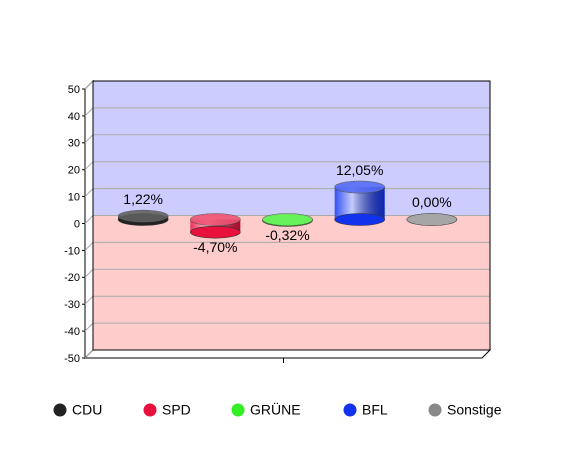 This screenshot has width=565, height=455. I want to click on y-tick-label: -20, so click(72, 278).